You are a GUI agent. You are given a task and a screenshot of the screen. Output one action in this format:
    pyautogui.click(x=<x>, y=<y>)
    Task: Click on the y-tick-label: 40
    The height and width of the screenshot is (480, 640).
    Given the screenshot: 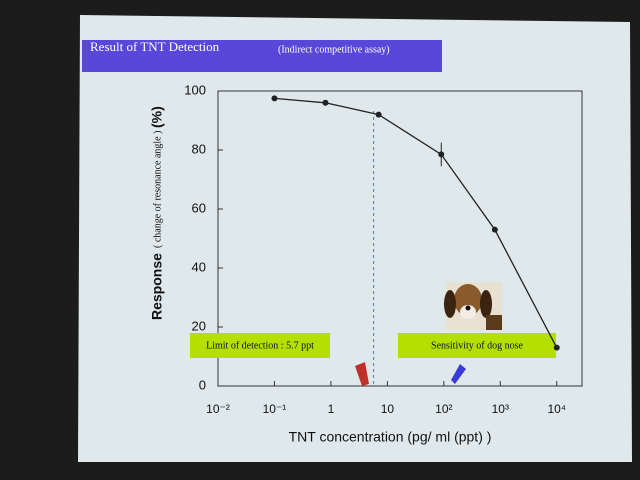 What is the action you would take?
    pyautogui.click(x=199, y=266)
    